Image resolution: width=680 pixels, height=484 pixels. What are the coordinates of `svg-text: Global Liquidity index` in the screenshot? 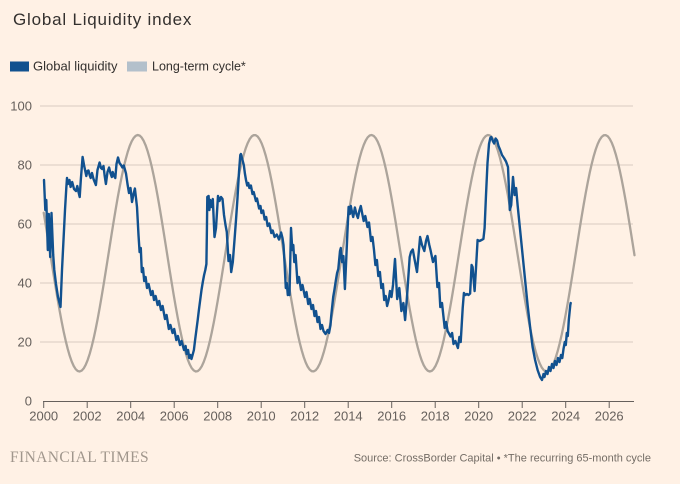 It's located at (102, 19).